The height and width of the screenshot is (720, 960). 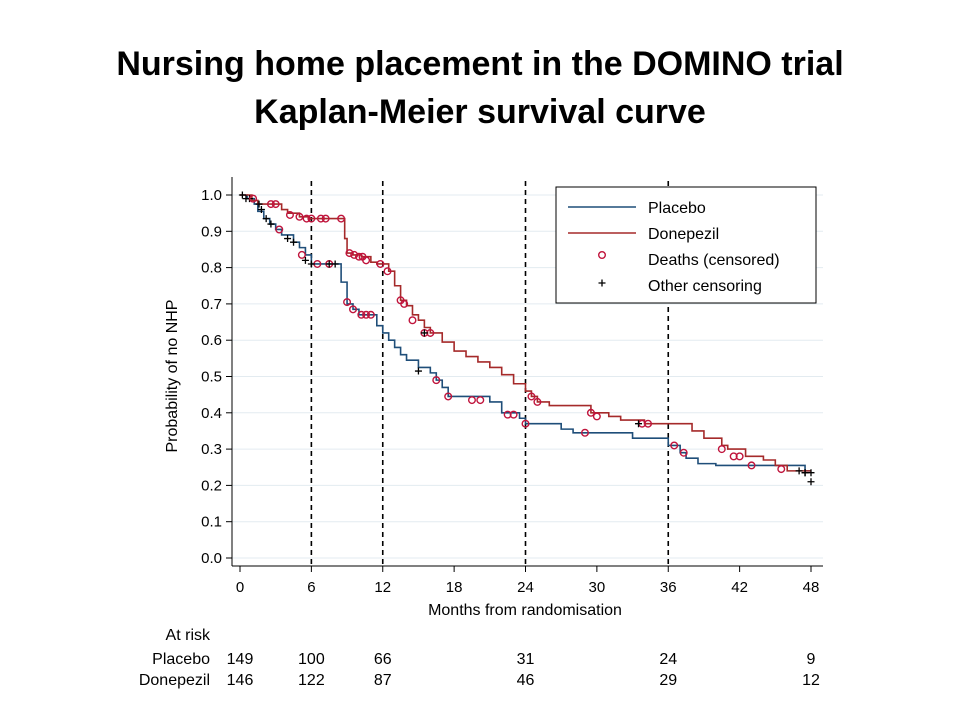 What do you see at coordinates (602, 283) in the screenshot?
I see `legend-swatch-other-censoring` at bounding box center [602, 283].